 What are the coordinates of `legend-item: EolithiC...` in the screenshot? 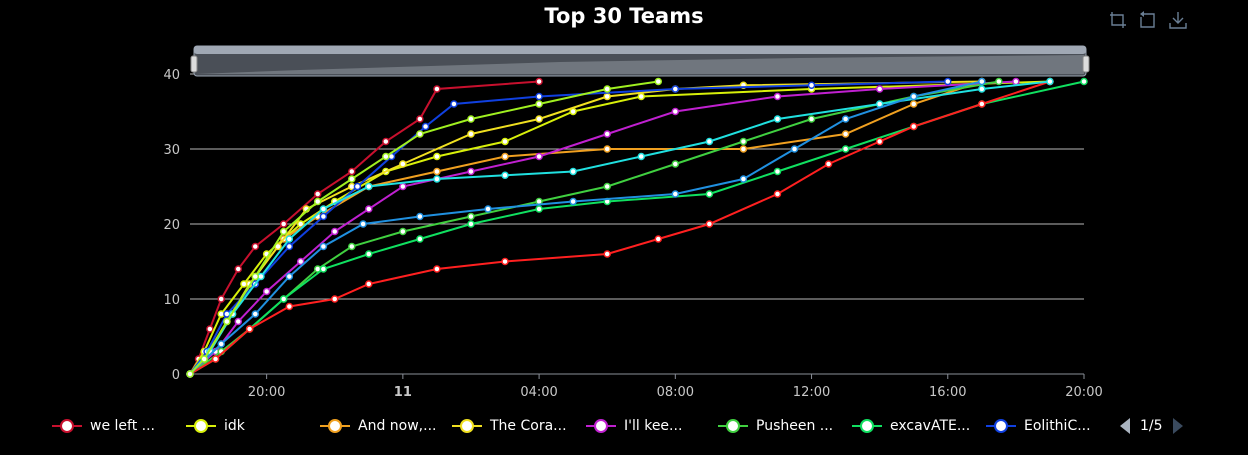 It's located at (1038, 426).